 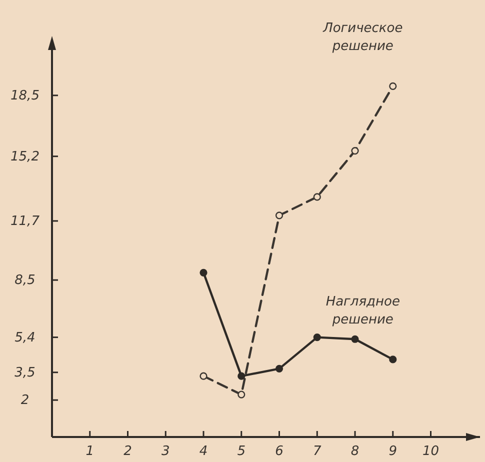 What do you see at coordinates (355, 451) in the screenshot?
I see `x-tick-label: 8` at bounding box center [355, 451].